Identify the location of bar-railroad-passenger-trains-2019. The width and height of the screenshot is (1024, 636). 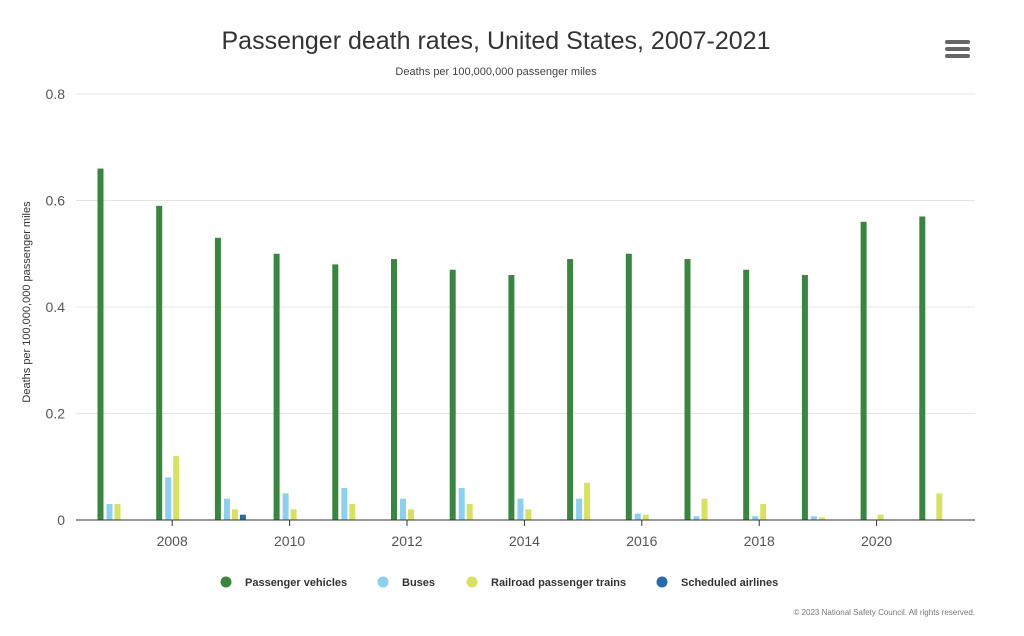
(821, 518).